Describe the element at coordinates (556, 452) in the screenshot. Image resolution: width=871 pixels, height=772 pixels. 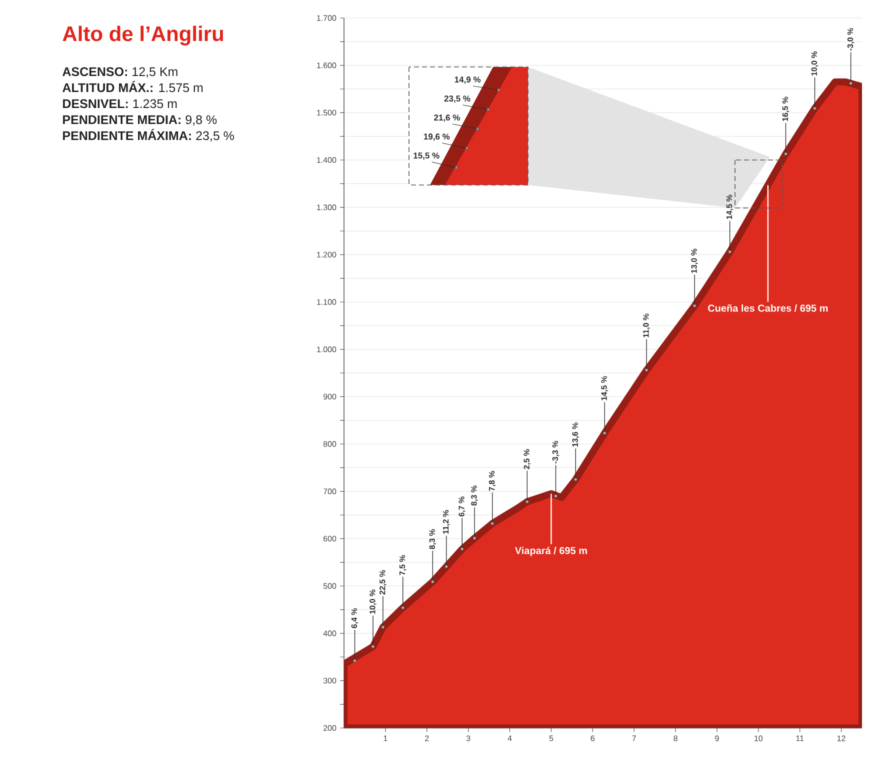
I see `annotation: -3,3 %` at that location.